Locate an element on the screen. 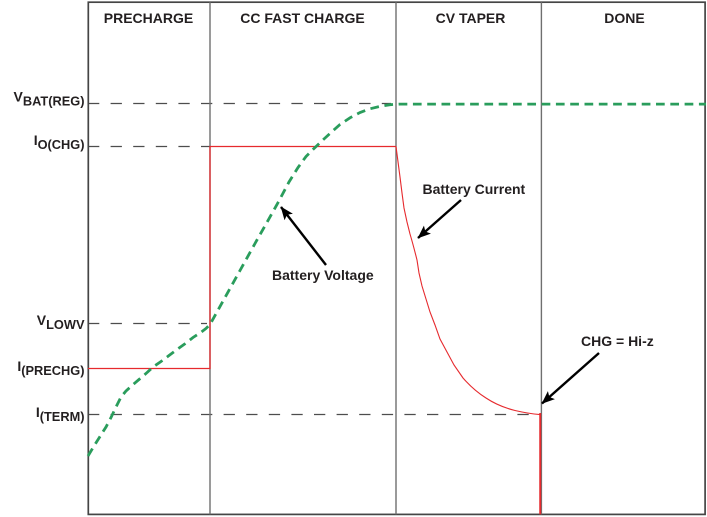 This screenshot has width=707, height=517. svg-text: CV TAPER is located at coordinates (471, 18).